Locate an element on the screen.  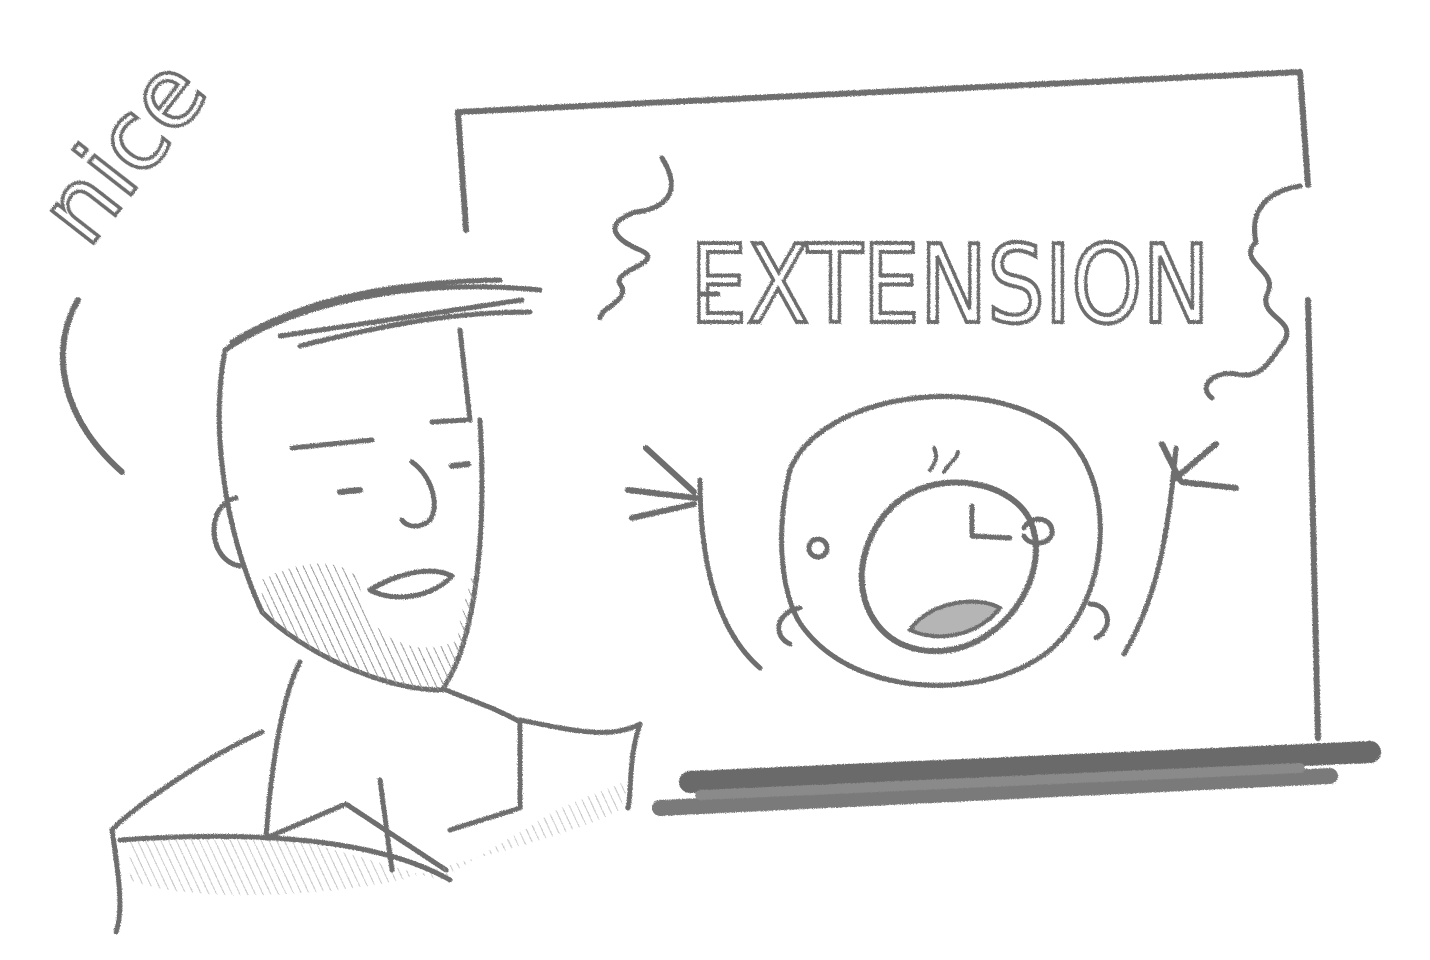
board-ledge is located at coordinates (1030, 767).